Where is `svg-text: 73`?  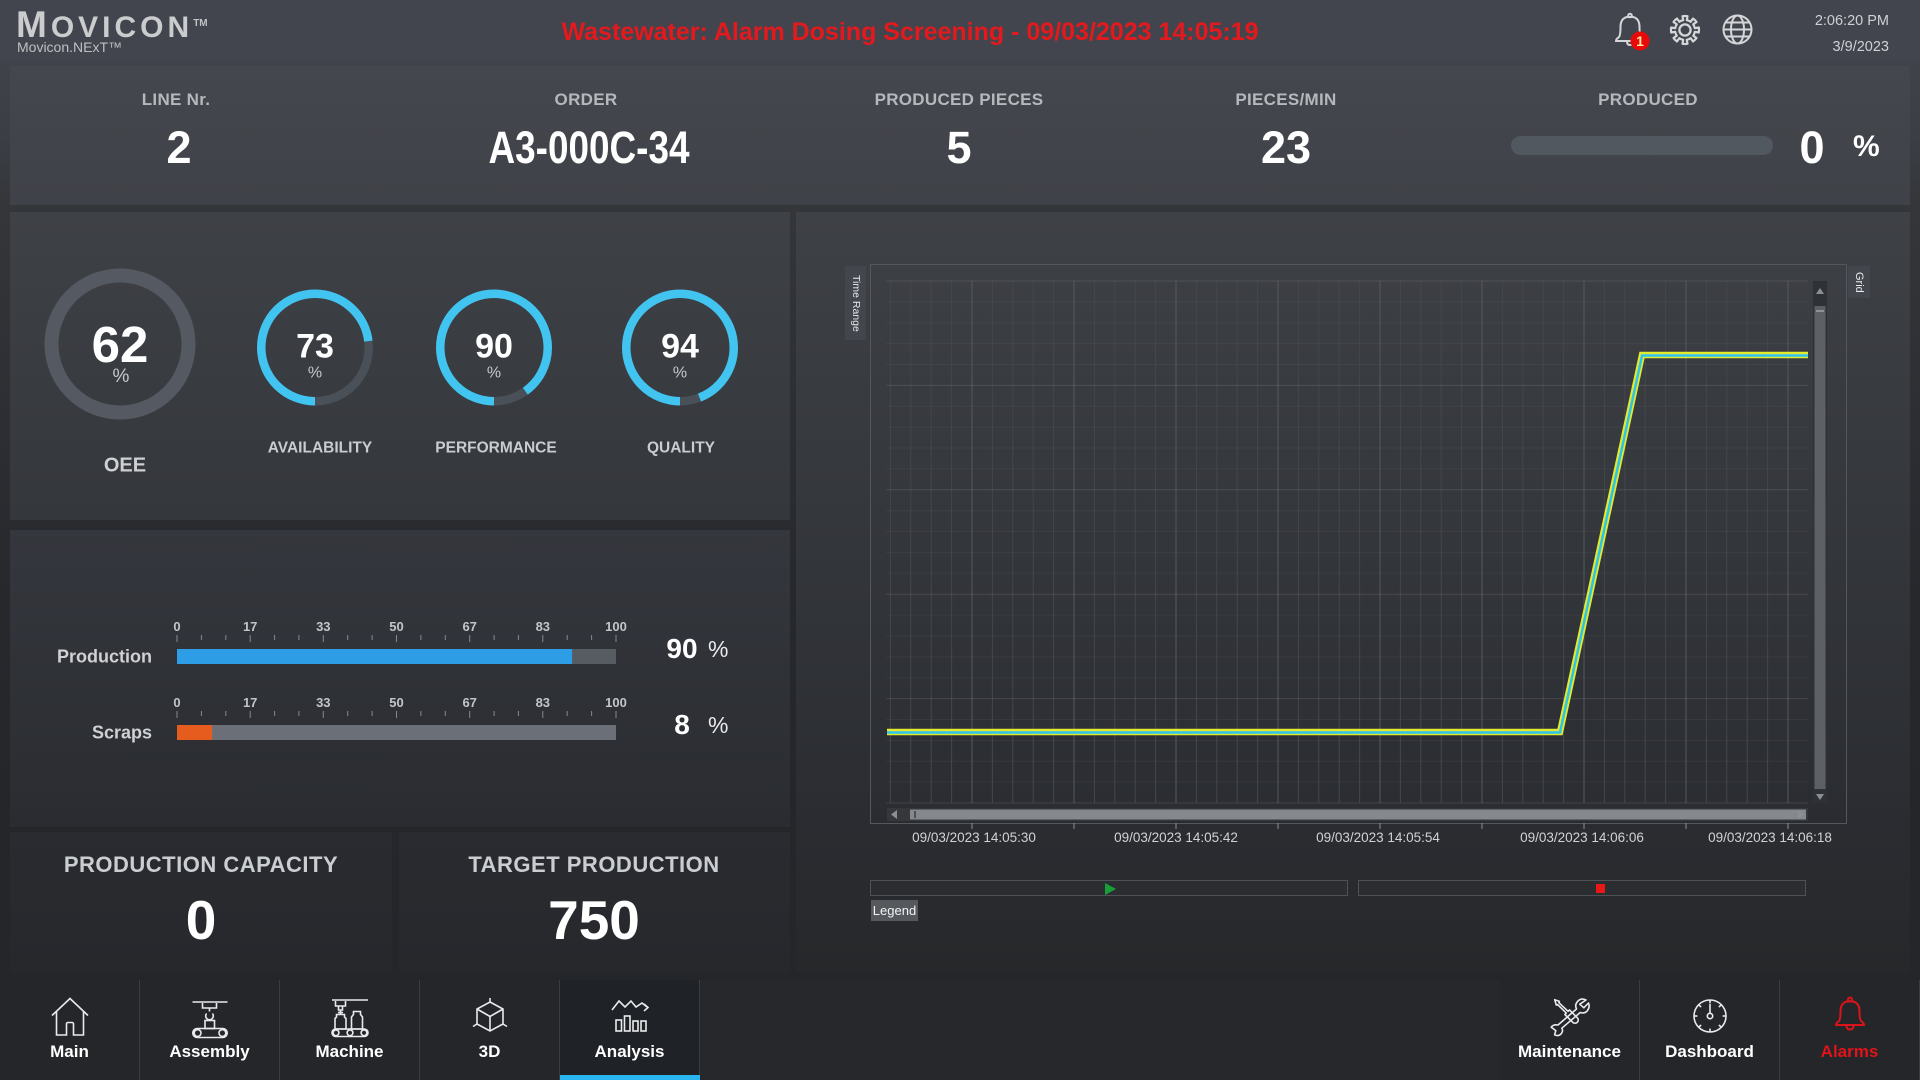 svg-text: 73 is located at coordinates (315, 347).